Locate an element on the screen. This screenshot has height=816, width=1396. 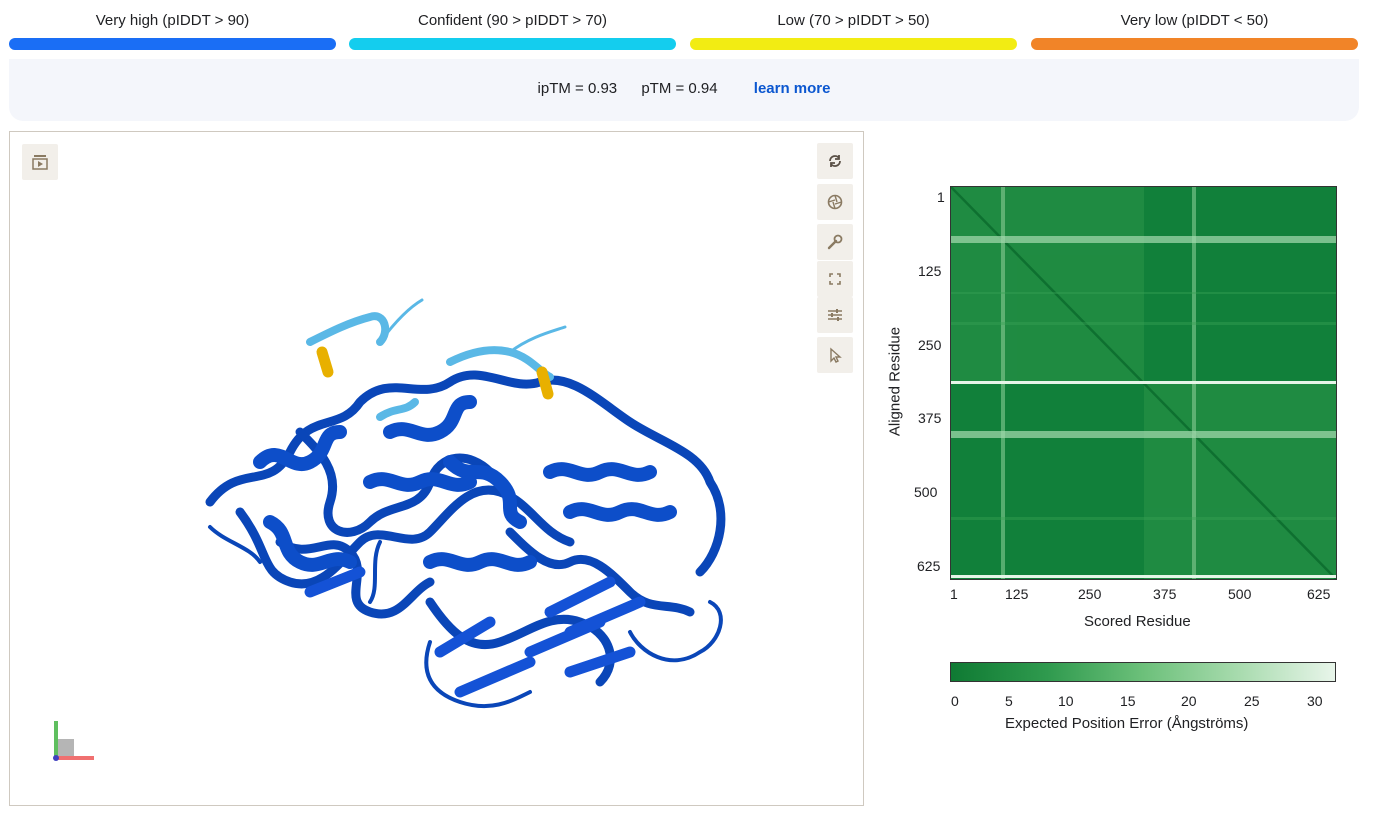
legend-low: Low (70 > pIDDT > 50) is located at coordinates (853, 30).